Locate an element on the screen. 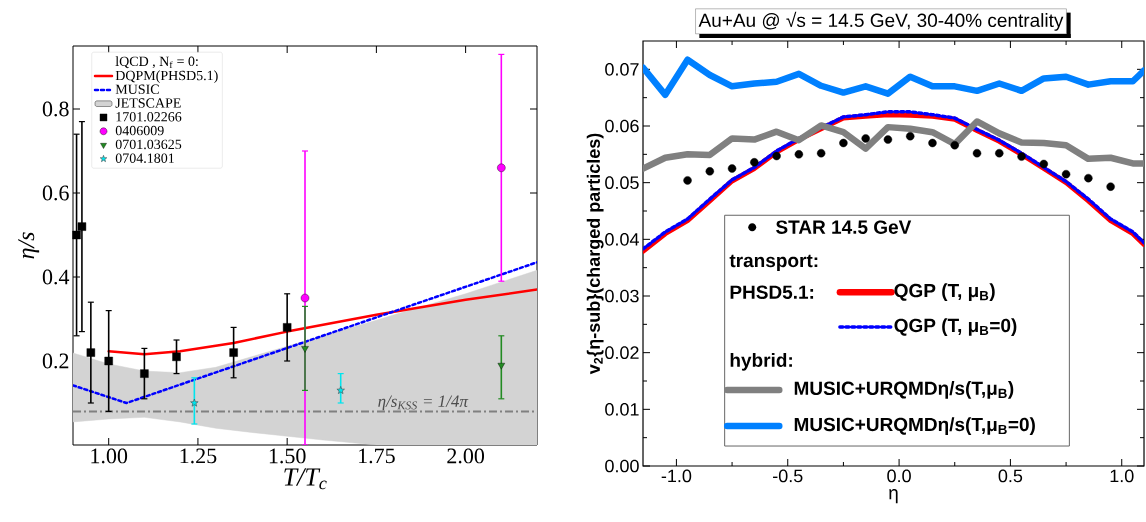  x-tick-label: -1.0 is located at coordinates (676, 476).